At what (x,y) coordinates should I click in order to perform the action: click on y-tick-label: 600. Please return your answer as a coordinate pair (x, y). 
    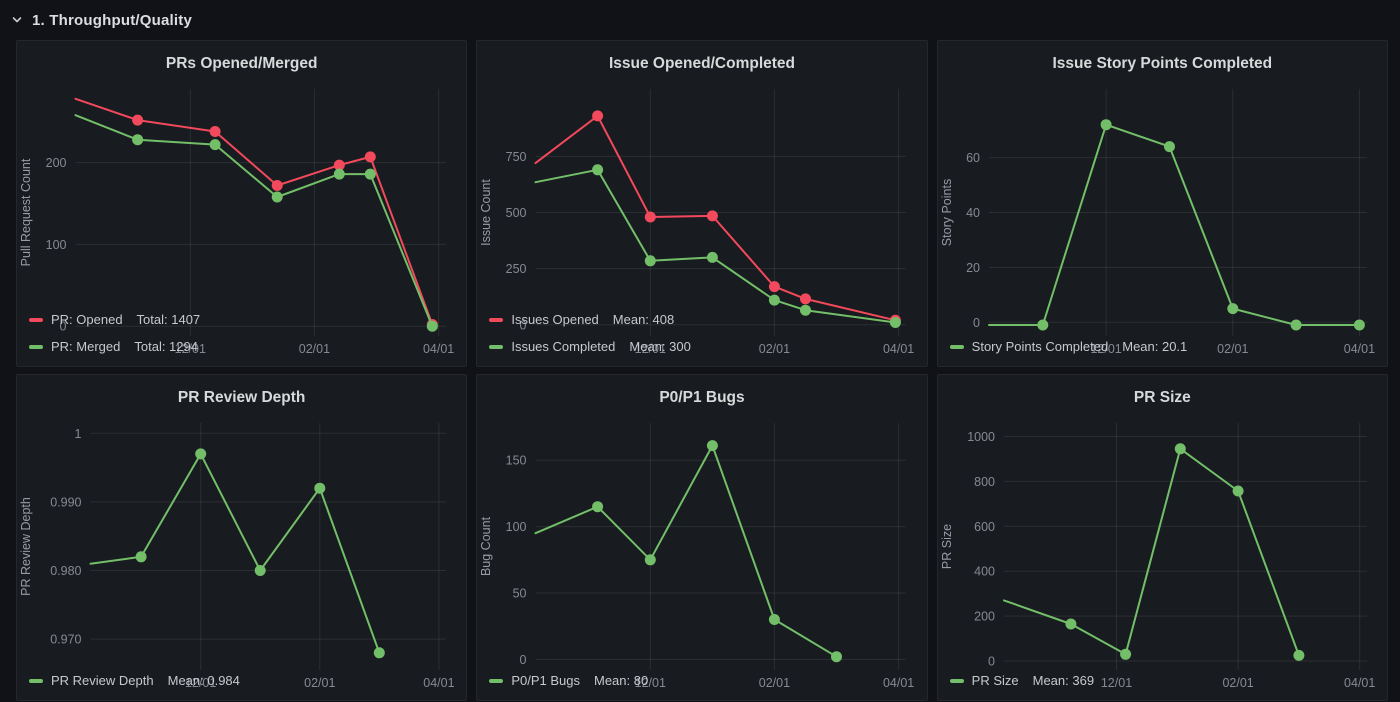
    Looking at the image, I should click on (984, 527).